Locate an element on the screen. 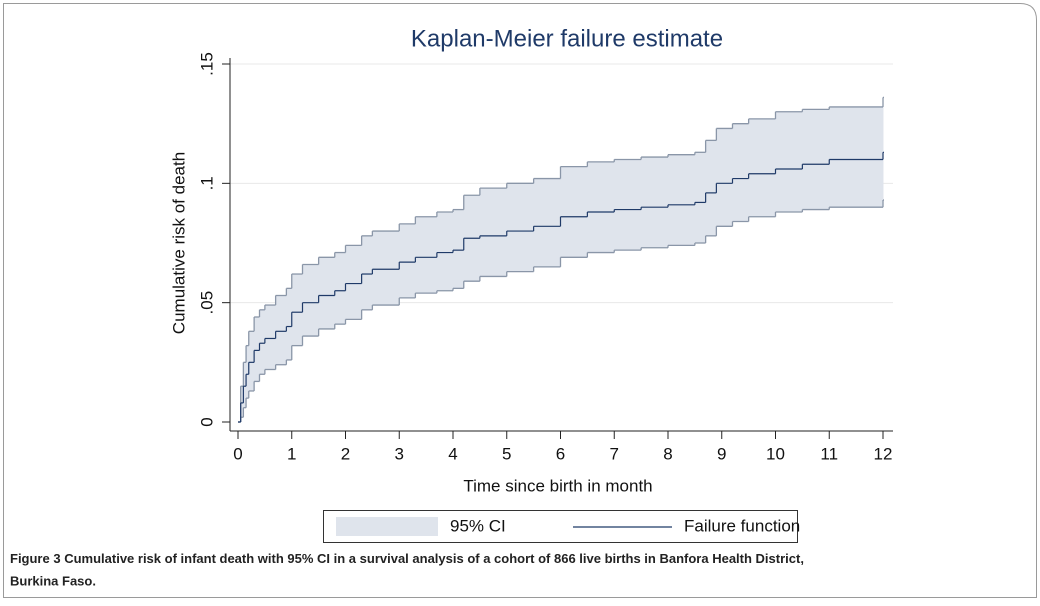 This screenshot has width=1040, height=606. x-axis-label: Time since birth in month is located at coordinates (557, 485).